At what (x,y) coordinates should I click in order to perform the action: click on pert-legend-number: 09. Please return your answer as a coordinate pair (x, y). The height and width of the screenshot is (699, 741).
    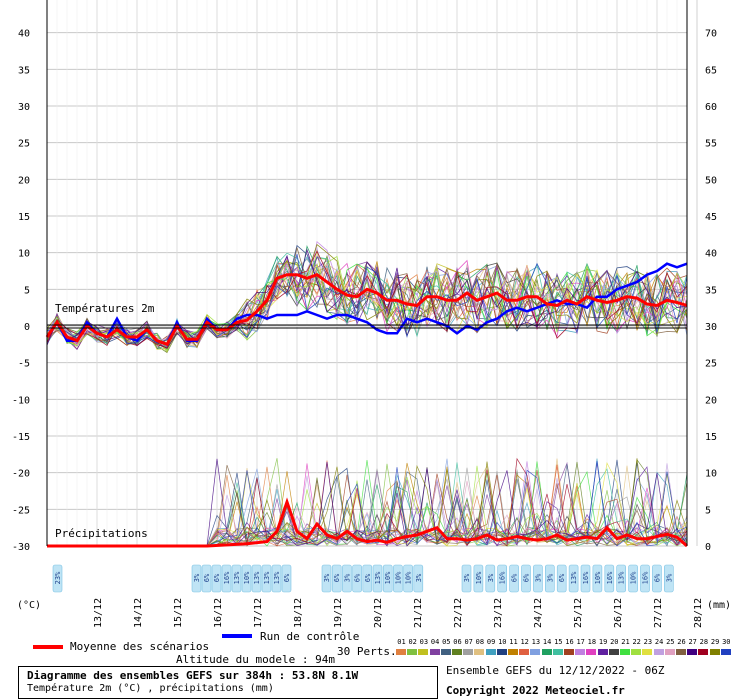
    Looking at the image, I should click on (491, 642).